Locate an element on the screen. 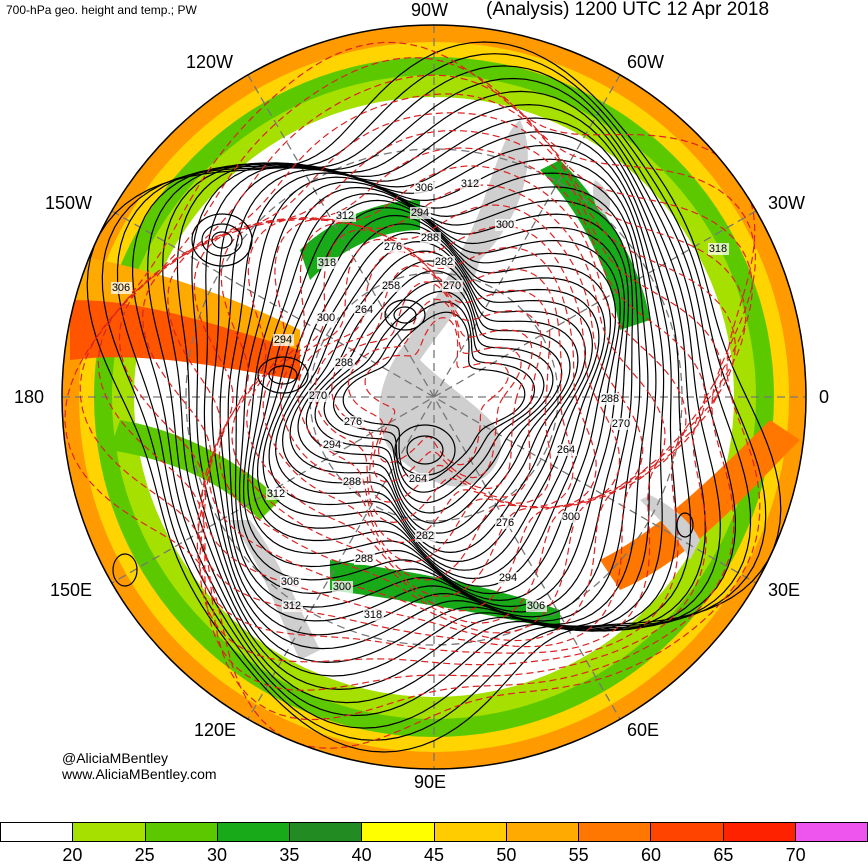 The width and height of the screenshot is (868, 866). lon-label-60w: 60W is located at coordinates (646, 62).